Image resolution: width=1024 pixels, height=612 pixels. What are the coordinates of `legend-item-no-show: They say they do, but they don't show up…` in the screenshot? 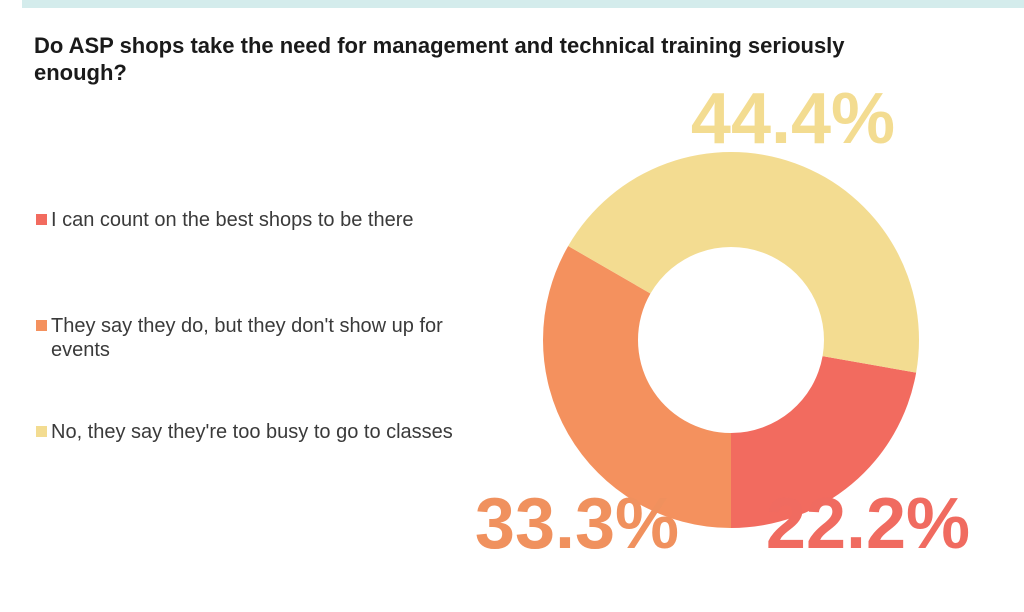 It's located at (261, 338).